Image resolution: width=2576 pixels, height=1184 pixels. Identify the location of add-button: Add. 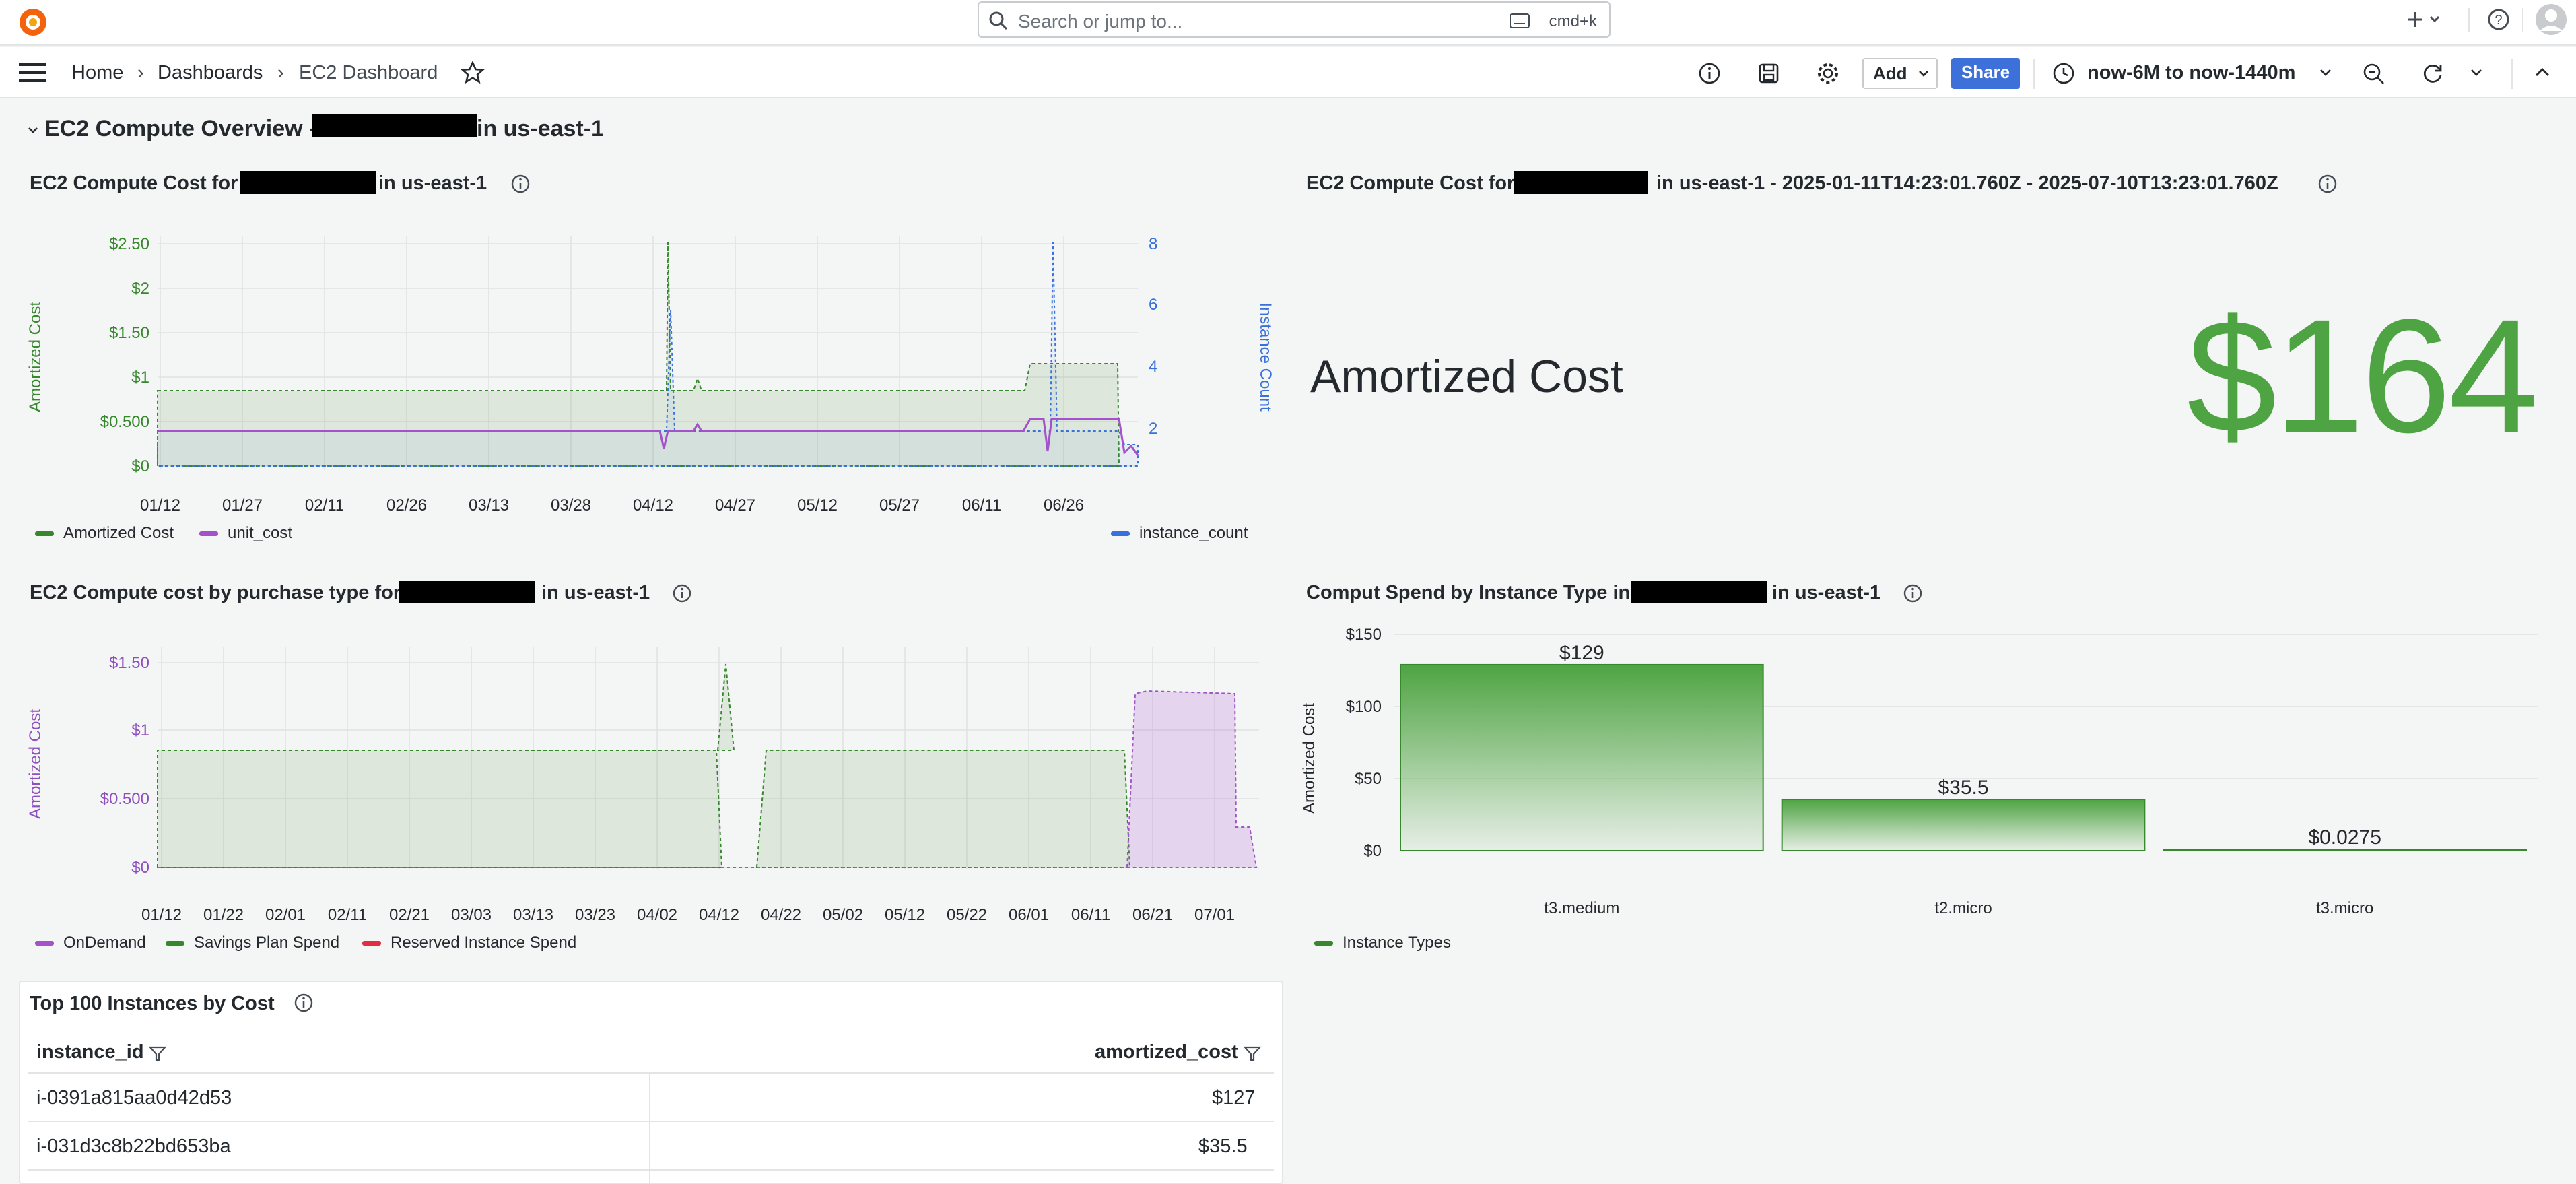
(1900, 73).